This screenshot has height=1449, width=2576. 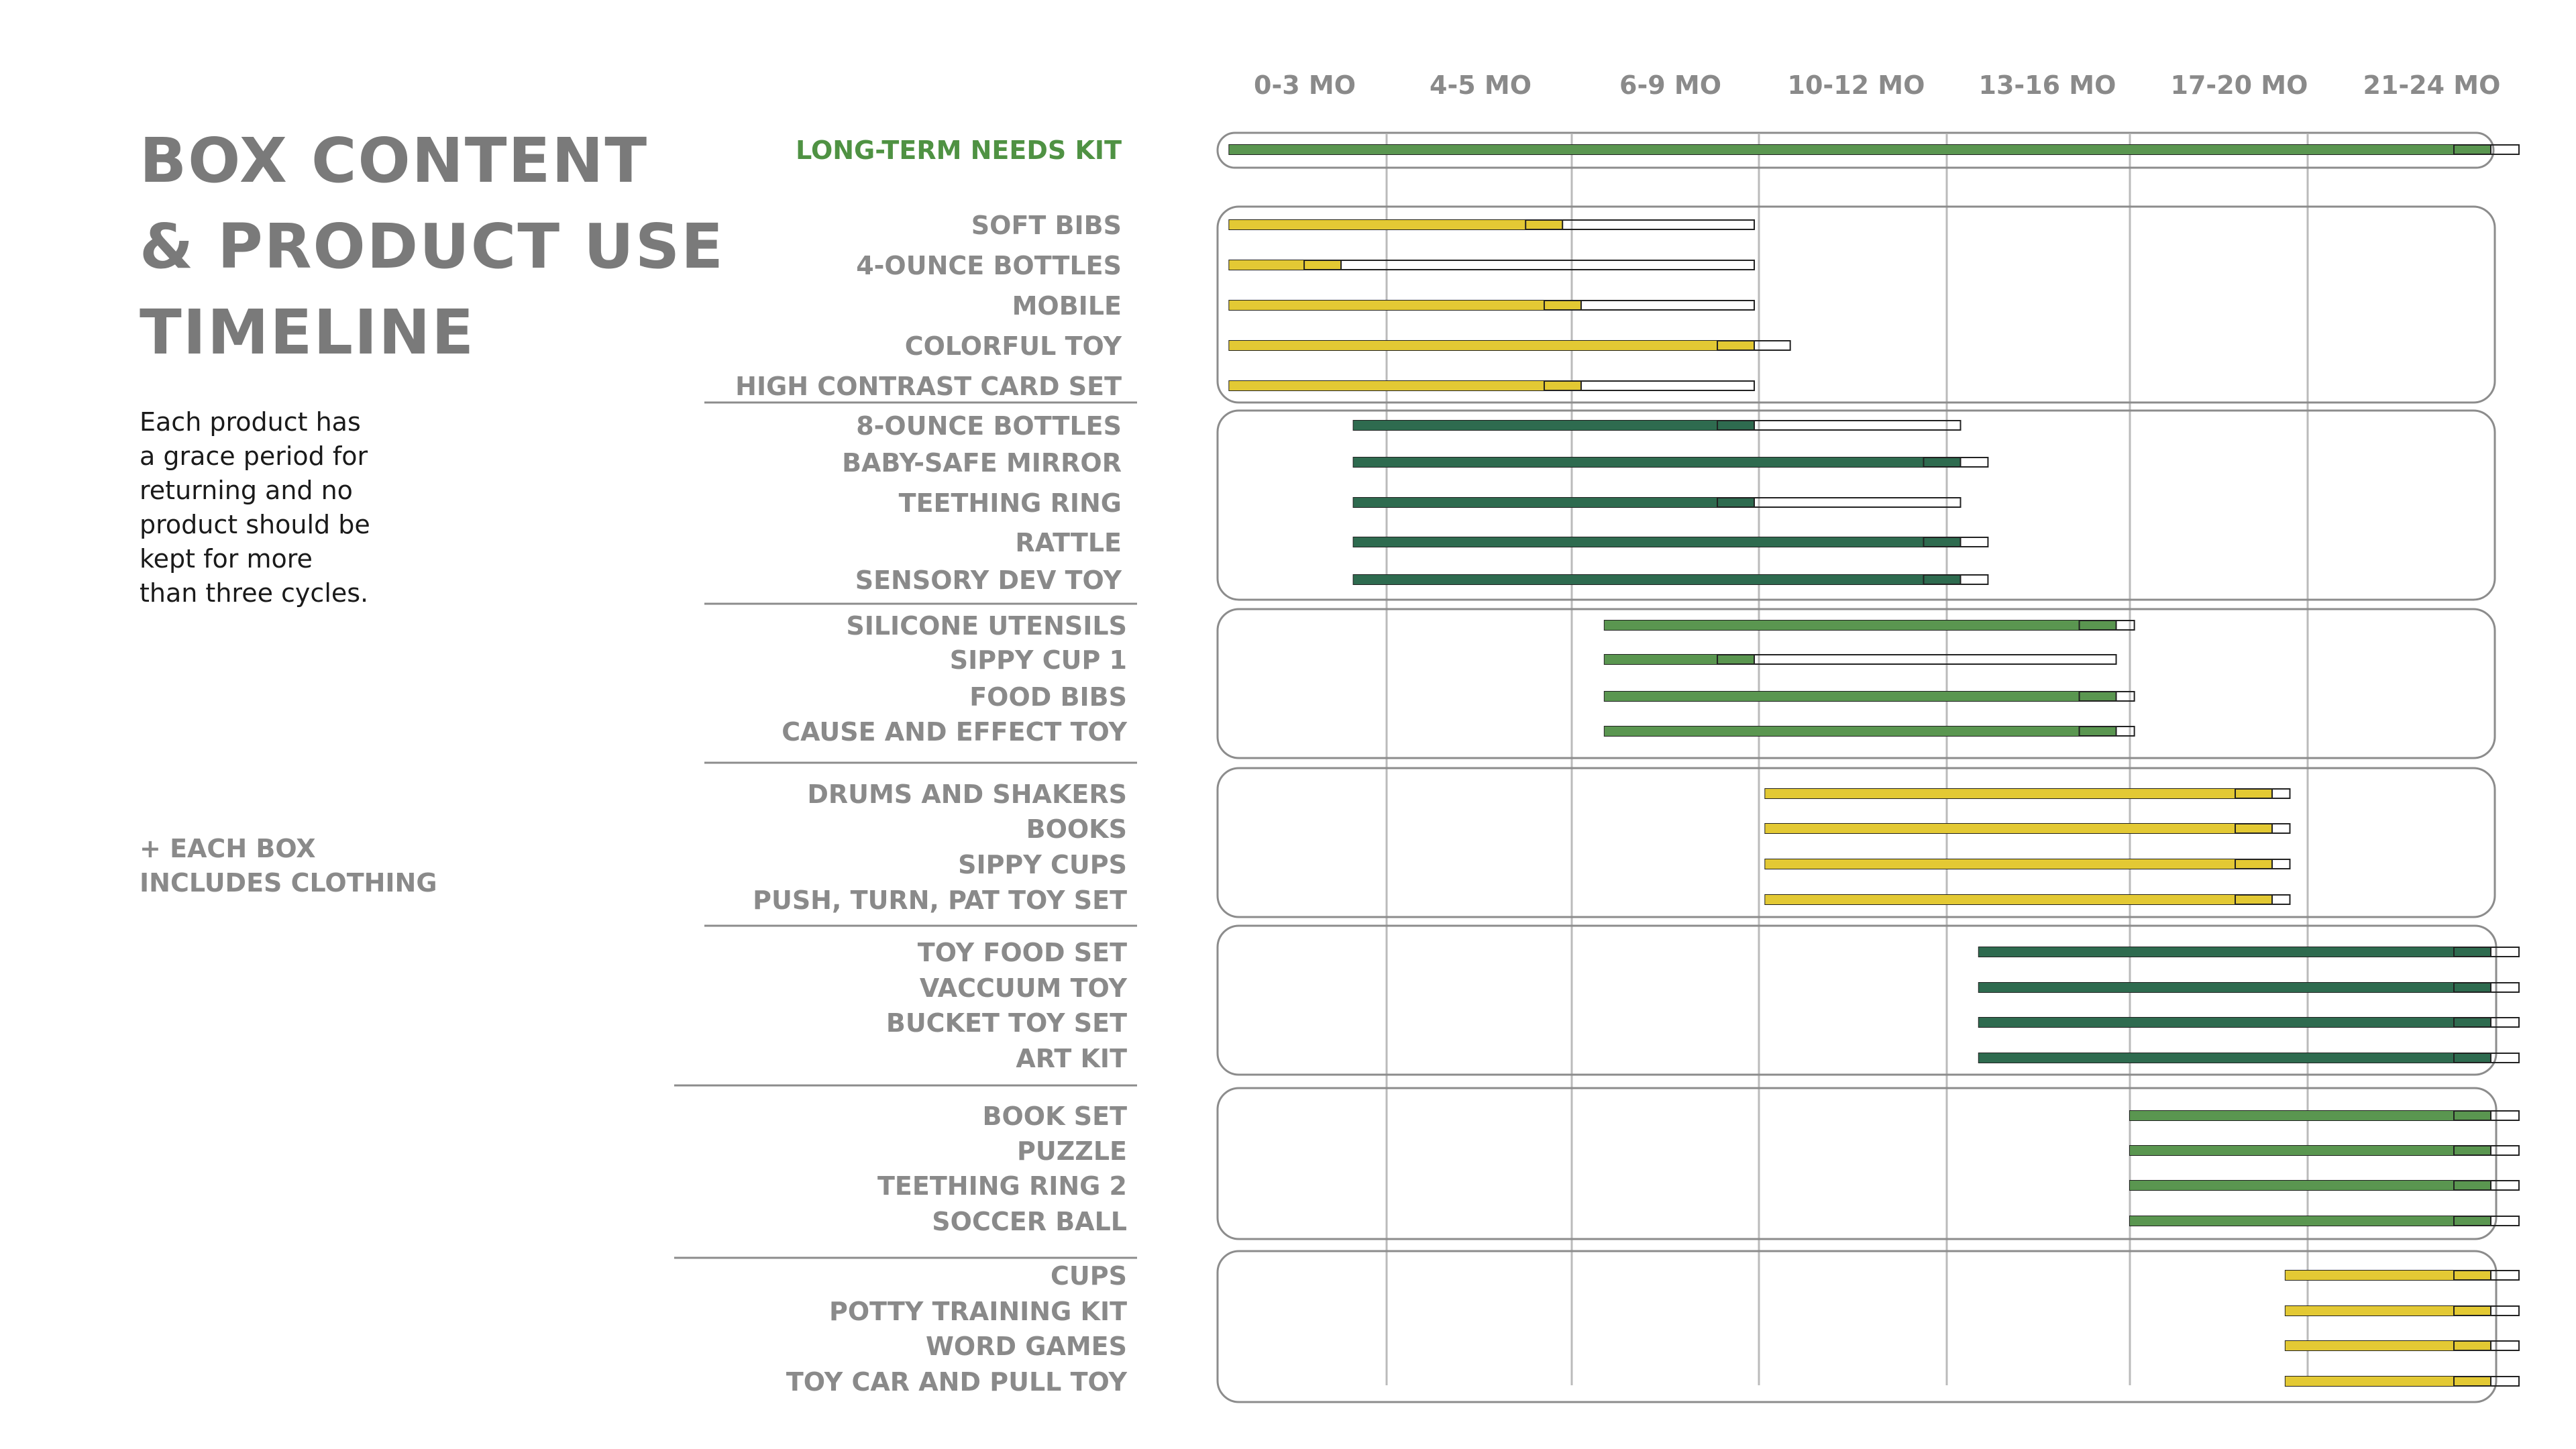 What do you see at coordinates (967, 794) in the screenshot?
I see `product-label: DRUMS AND SHAKERS` at bounding box center [967, 794].